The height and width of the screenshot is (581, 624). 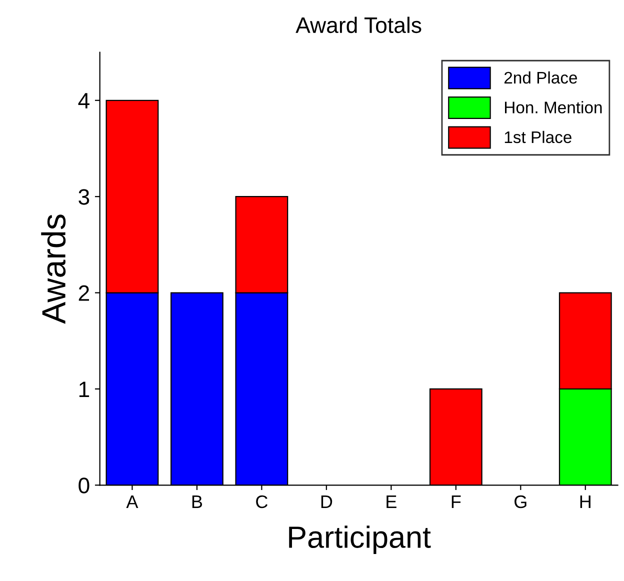 I want to click on y-tick-label: 4, so click(x=84, y=100).